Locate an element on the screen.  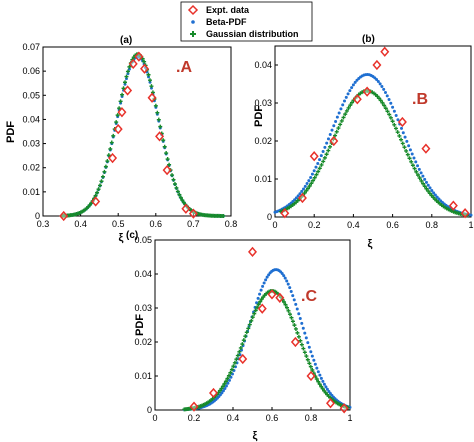
y-tick-label: 0.04 is located at coordinates (263, 65).